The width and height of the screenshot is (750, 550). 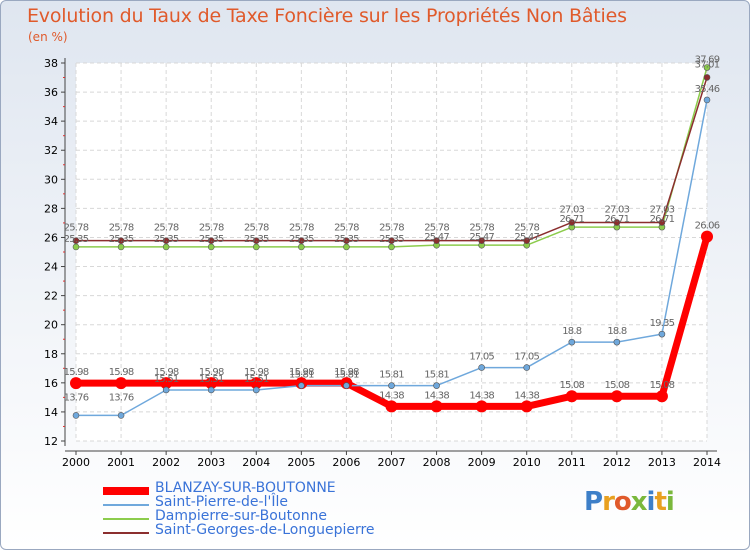 What do you see at coordinates (241, 516) in the screenshot?
I see `legend-label: Dampierre-sur-Boutonne` at bounding box center [241, 516].